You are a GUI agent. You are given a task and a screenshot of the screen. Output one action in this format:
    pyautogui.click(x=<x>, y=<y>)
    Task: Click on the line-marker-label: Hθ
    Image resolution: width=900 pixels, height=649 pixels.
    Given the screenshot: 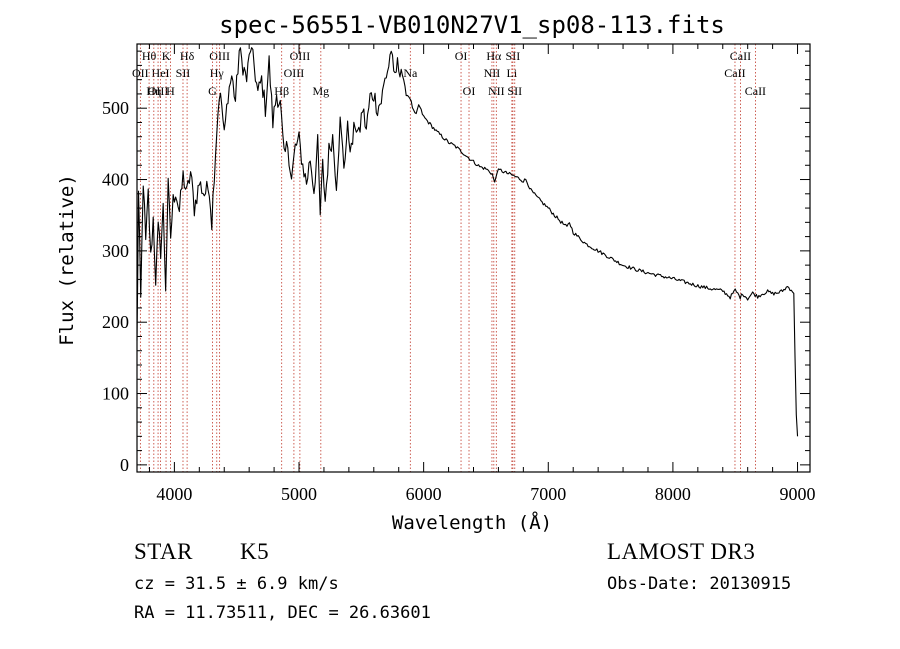 What is the action you would take?
    pyautogui.click(x=149, y=56)
    